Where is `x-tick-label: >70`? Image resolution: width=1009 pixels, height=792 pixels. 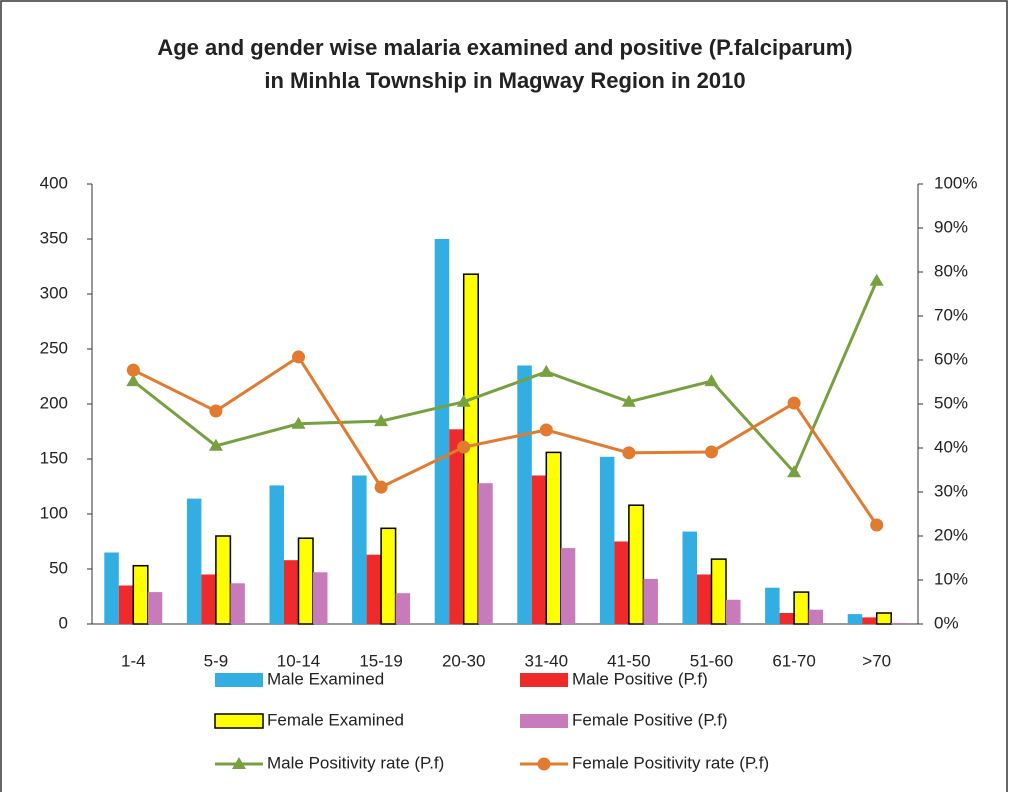
x-tick-label: >70 is located at coordinates (876, 660).